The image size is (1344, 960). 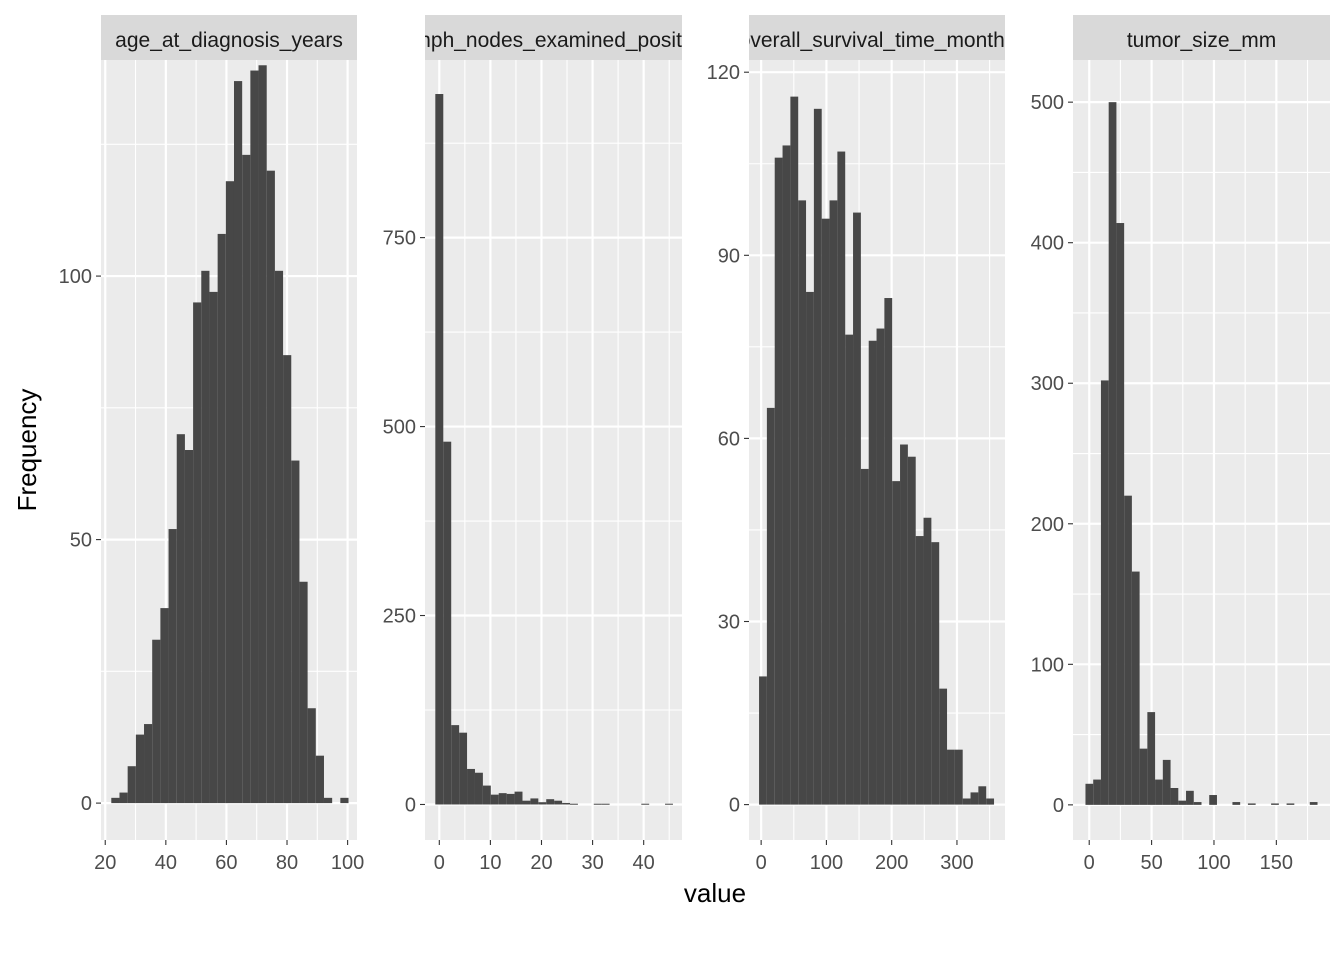 I want to click on y-tick-label: 120, so click(x=723, y=73).